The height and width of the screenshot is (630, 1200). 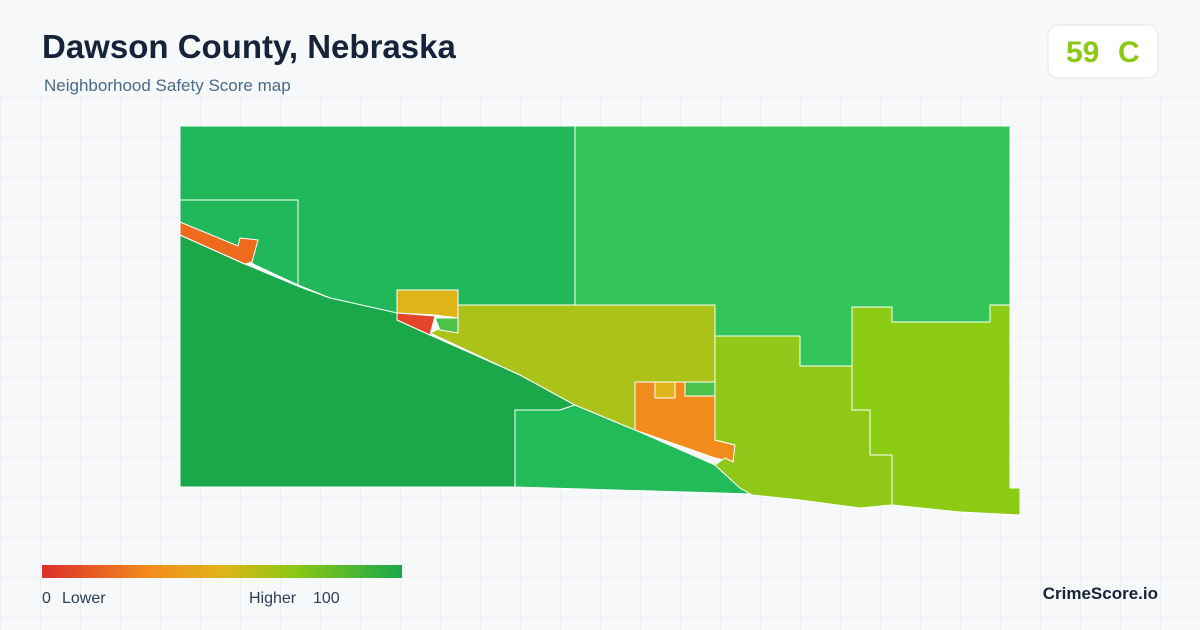 What do you see at coordinates (46, 598) in the screenshot?
I see `legend-min: 0` at bounding box center [46, 598].